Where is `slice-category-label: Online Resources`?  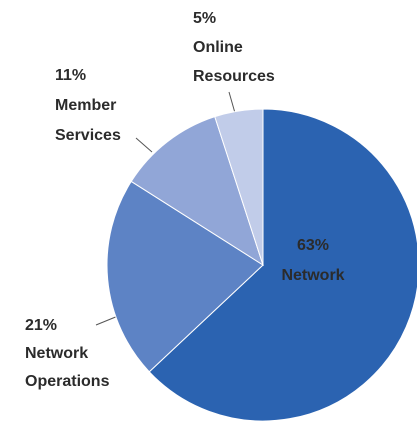
slice-category-label: Online Resources is located at coordinates (234, 62).